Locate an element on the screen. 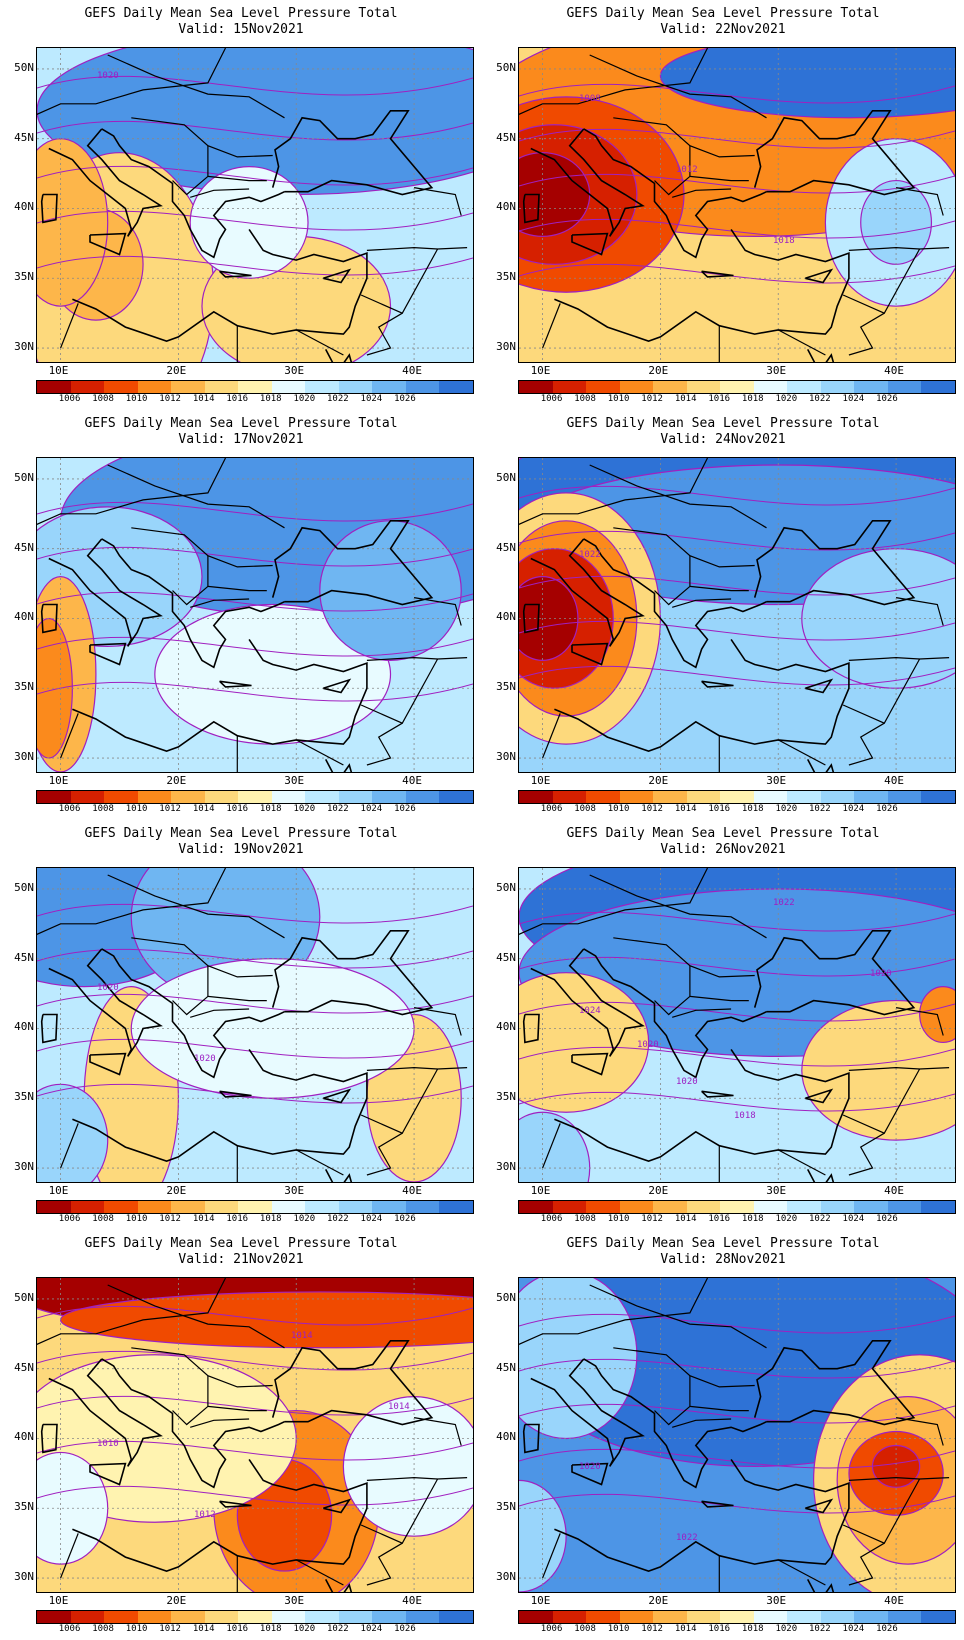  contour-label: 1024 is located at coordinates (590, 1011).